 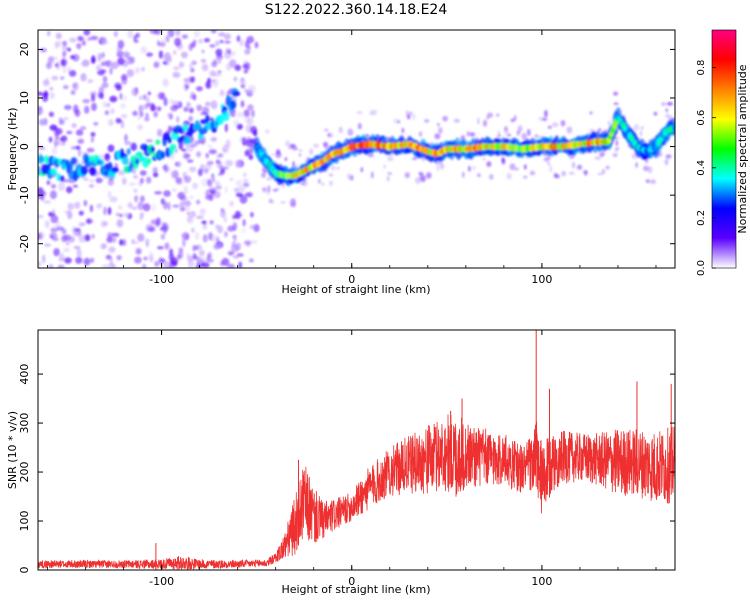 What do you see at coordinates (724, 149) in the screenshot?
I see `colorbar-gradient` at bounding box center [724, 149].